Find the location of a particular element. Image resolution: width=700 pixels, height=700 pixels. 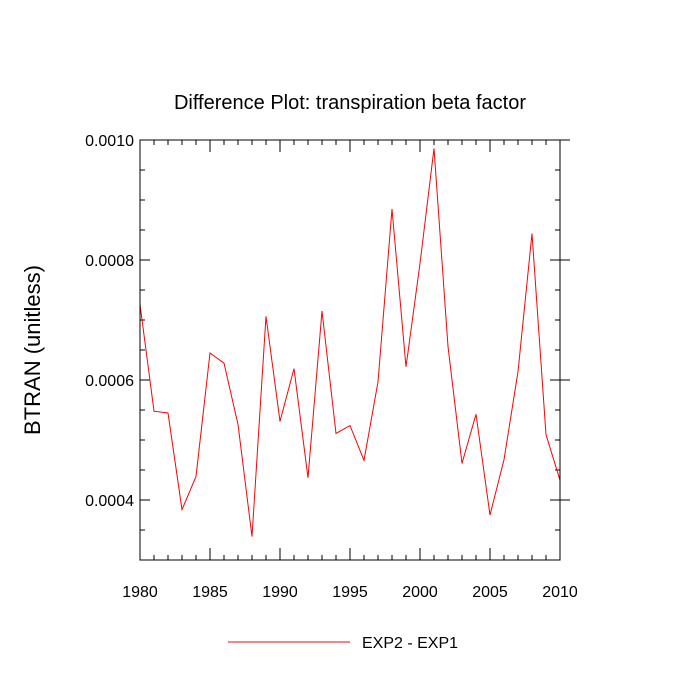

x-tick-label: 1990 is located at coordinates (280, 592).